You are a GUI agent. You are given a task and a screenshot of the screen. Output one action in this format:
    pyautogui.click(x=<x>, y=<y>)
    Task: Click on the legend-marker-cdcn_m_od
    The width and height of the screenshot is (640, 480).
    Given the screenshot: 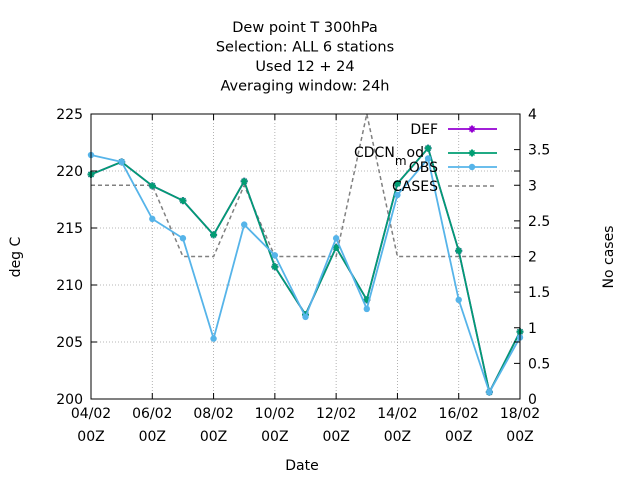 What is the action you would take?
    pyautogui.click(x=472, y=153)
    